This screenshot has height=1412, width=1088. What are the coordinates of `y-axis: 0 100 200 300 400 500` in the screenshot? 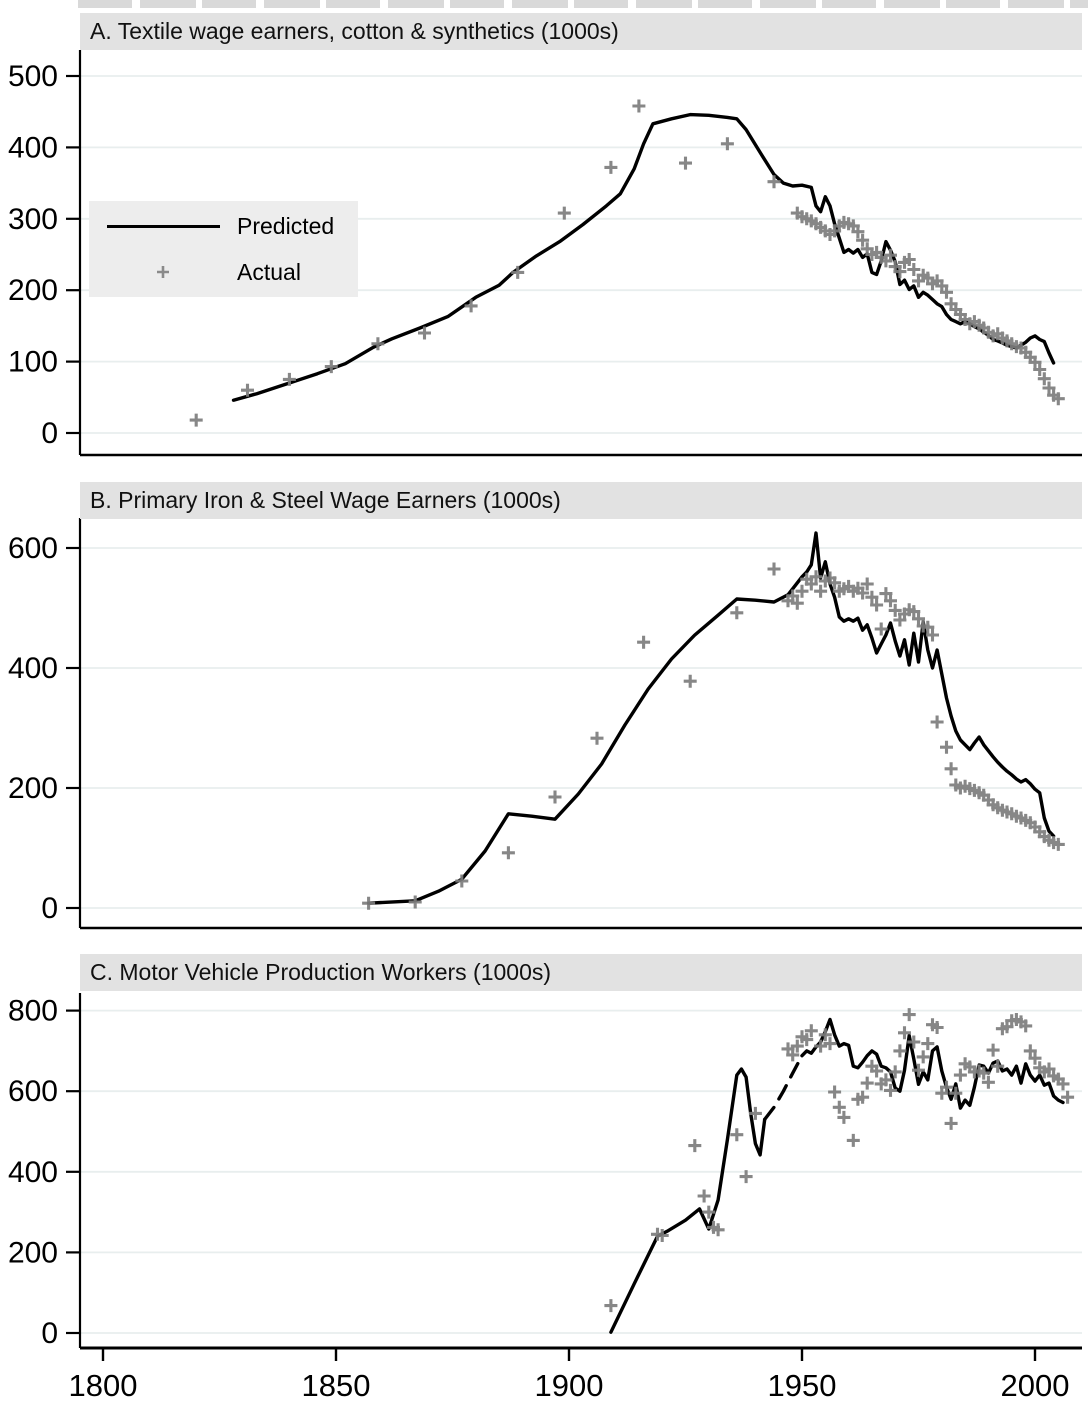 It's located at (45, 252).